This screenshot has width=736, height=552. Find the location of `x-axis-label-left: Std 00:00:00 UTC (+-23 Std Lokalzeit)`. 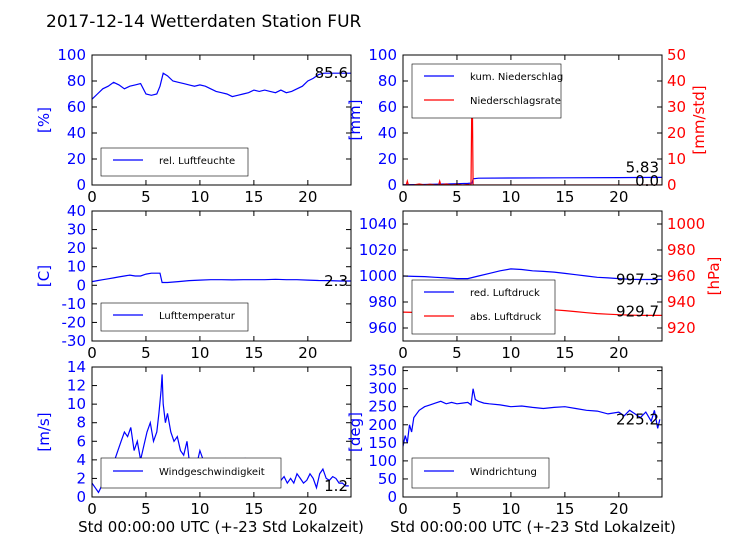

x-axis-label-left: Std 00:00:00 UTC (+-23 Std Lokalzeit) is located at coordinates (221, 527).